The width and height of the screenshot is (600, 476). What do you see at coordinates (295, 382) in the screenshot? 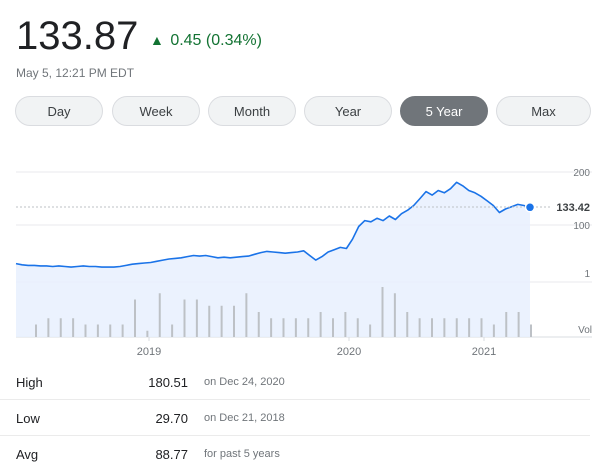
I see `stat-row-high: High 180.51 on Dec 24, 2020` at bounding box center [295, 382].